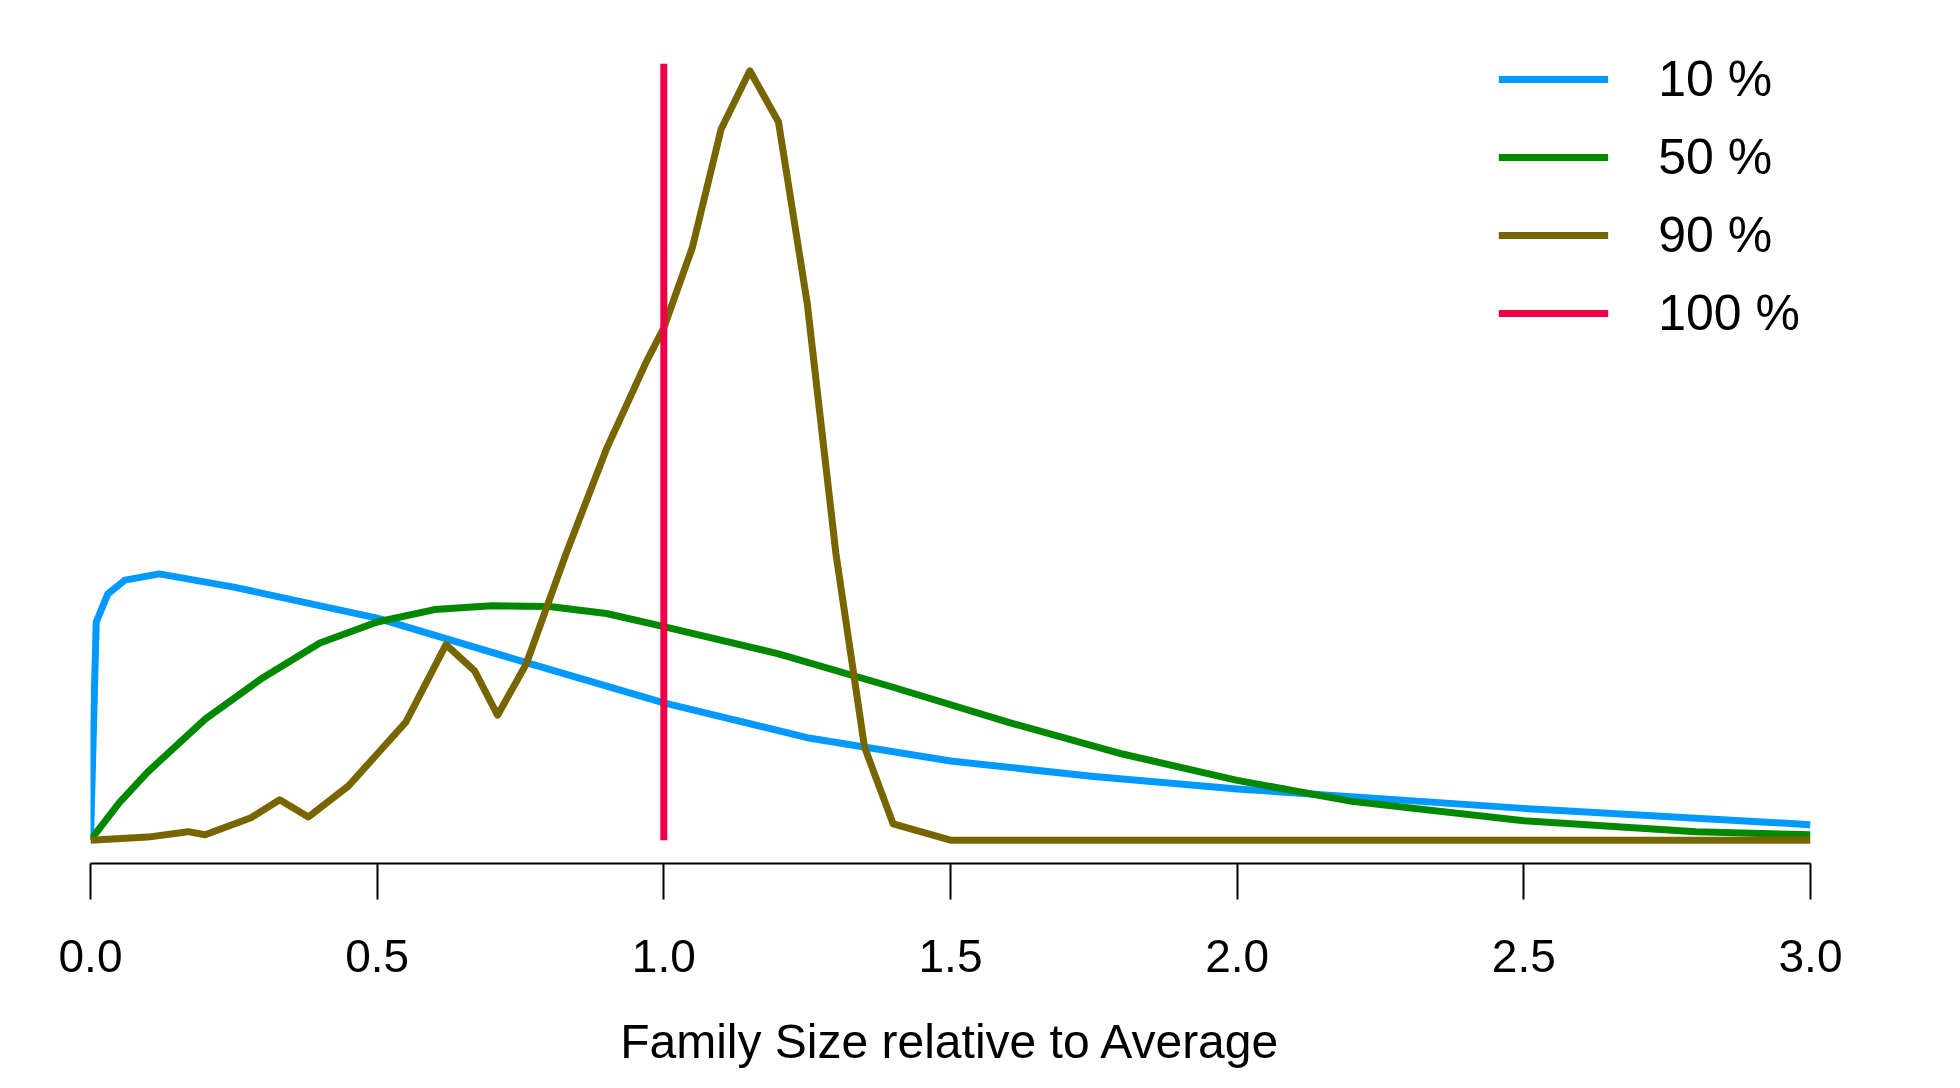  Describe the element at coordinates (1715, 79) in the screenshot. I see `legend-label: 10 %` at that location.